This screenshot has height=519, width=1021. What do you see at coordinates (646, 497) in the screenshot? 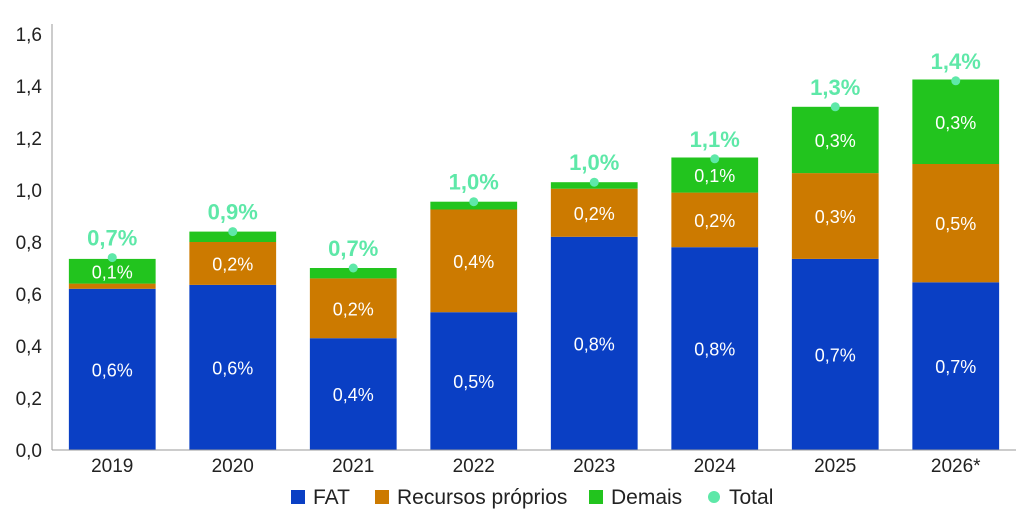
I see `legend-label: Demais` at bounding box center [646, 497].